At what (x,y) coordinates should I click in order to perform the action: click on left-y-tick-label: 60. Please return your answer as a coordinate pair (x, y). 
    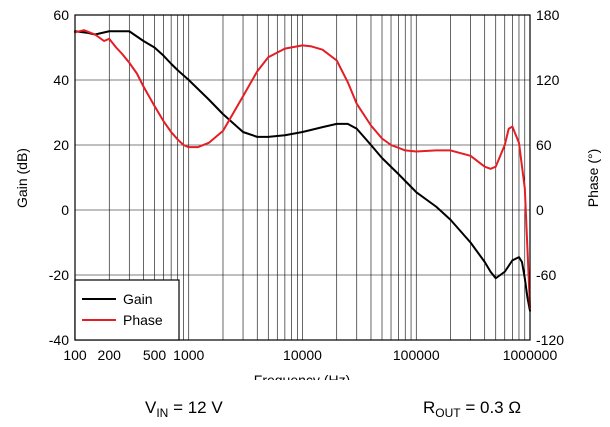
    Looking at the image, I should click on (61, 15).